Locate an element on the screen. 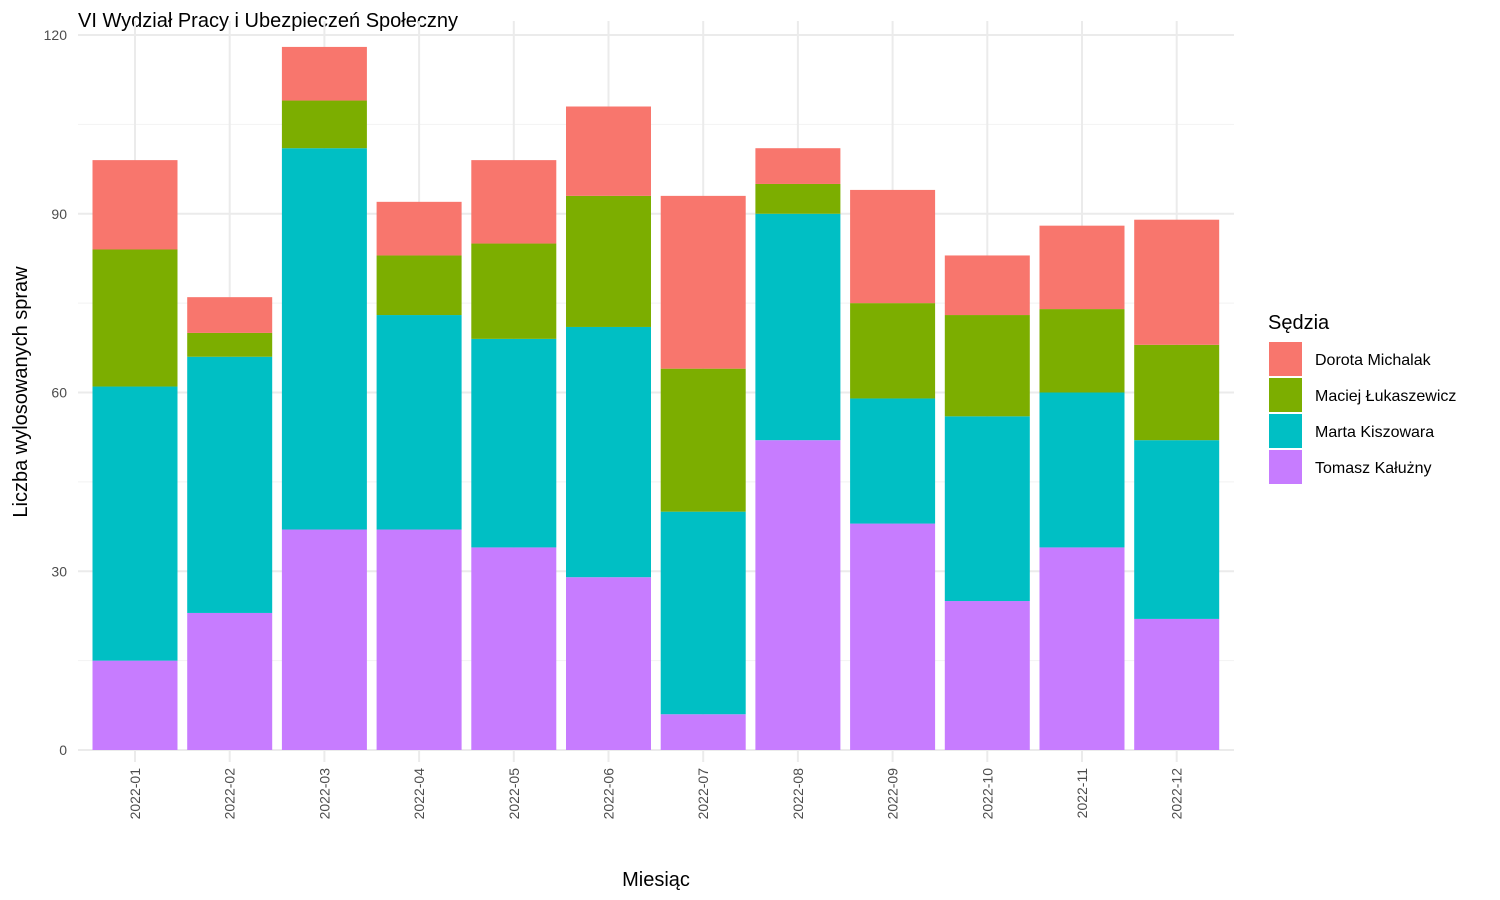  x-tick-label: 2022-03 is located at coordinates (324, 794).